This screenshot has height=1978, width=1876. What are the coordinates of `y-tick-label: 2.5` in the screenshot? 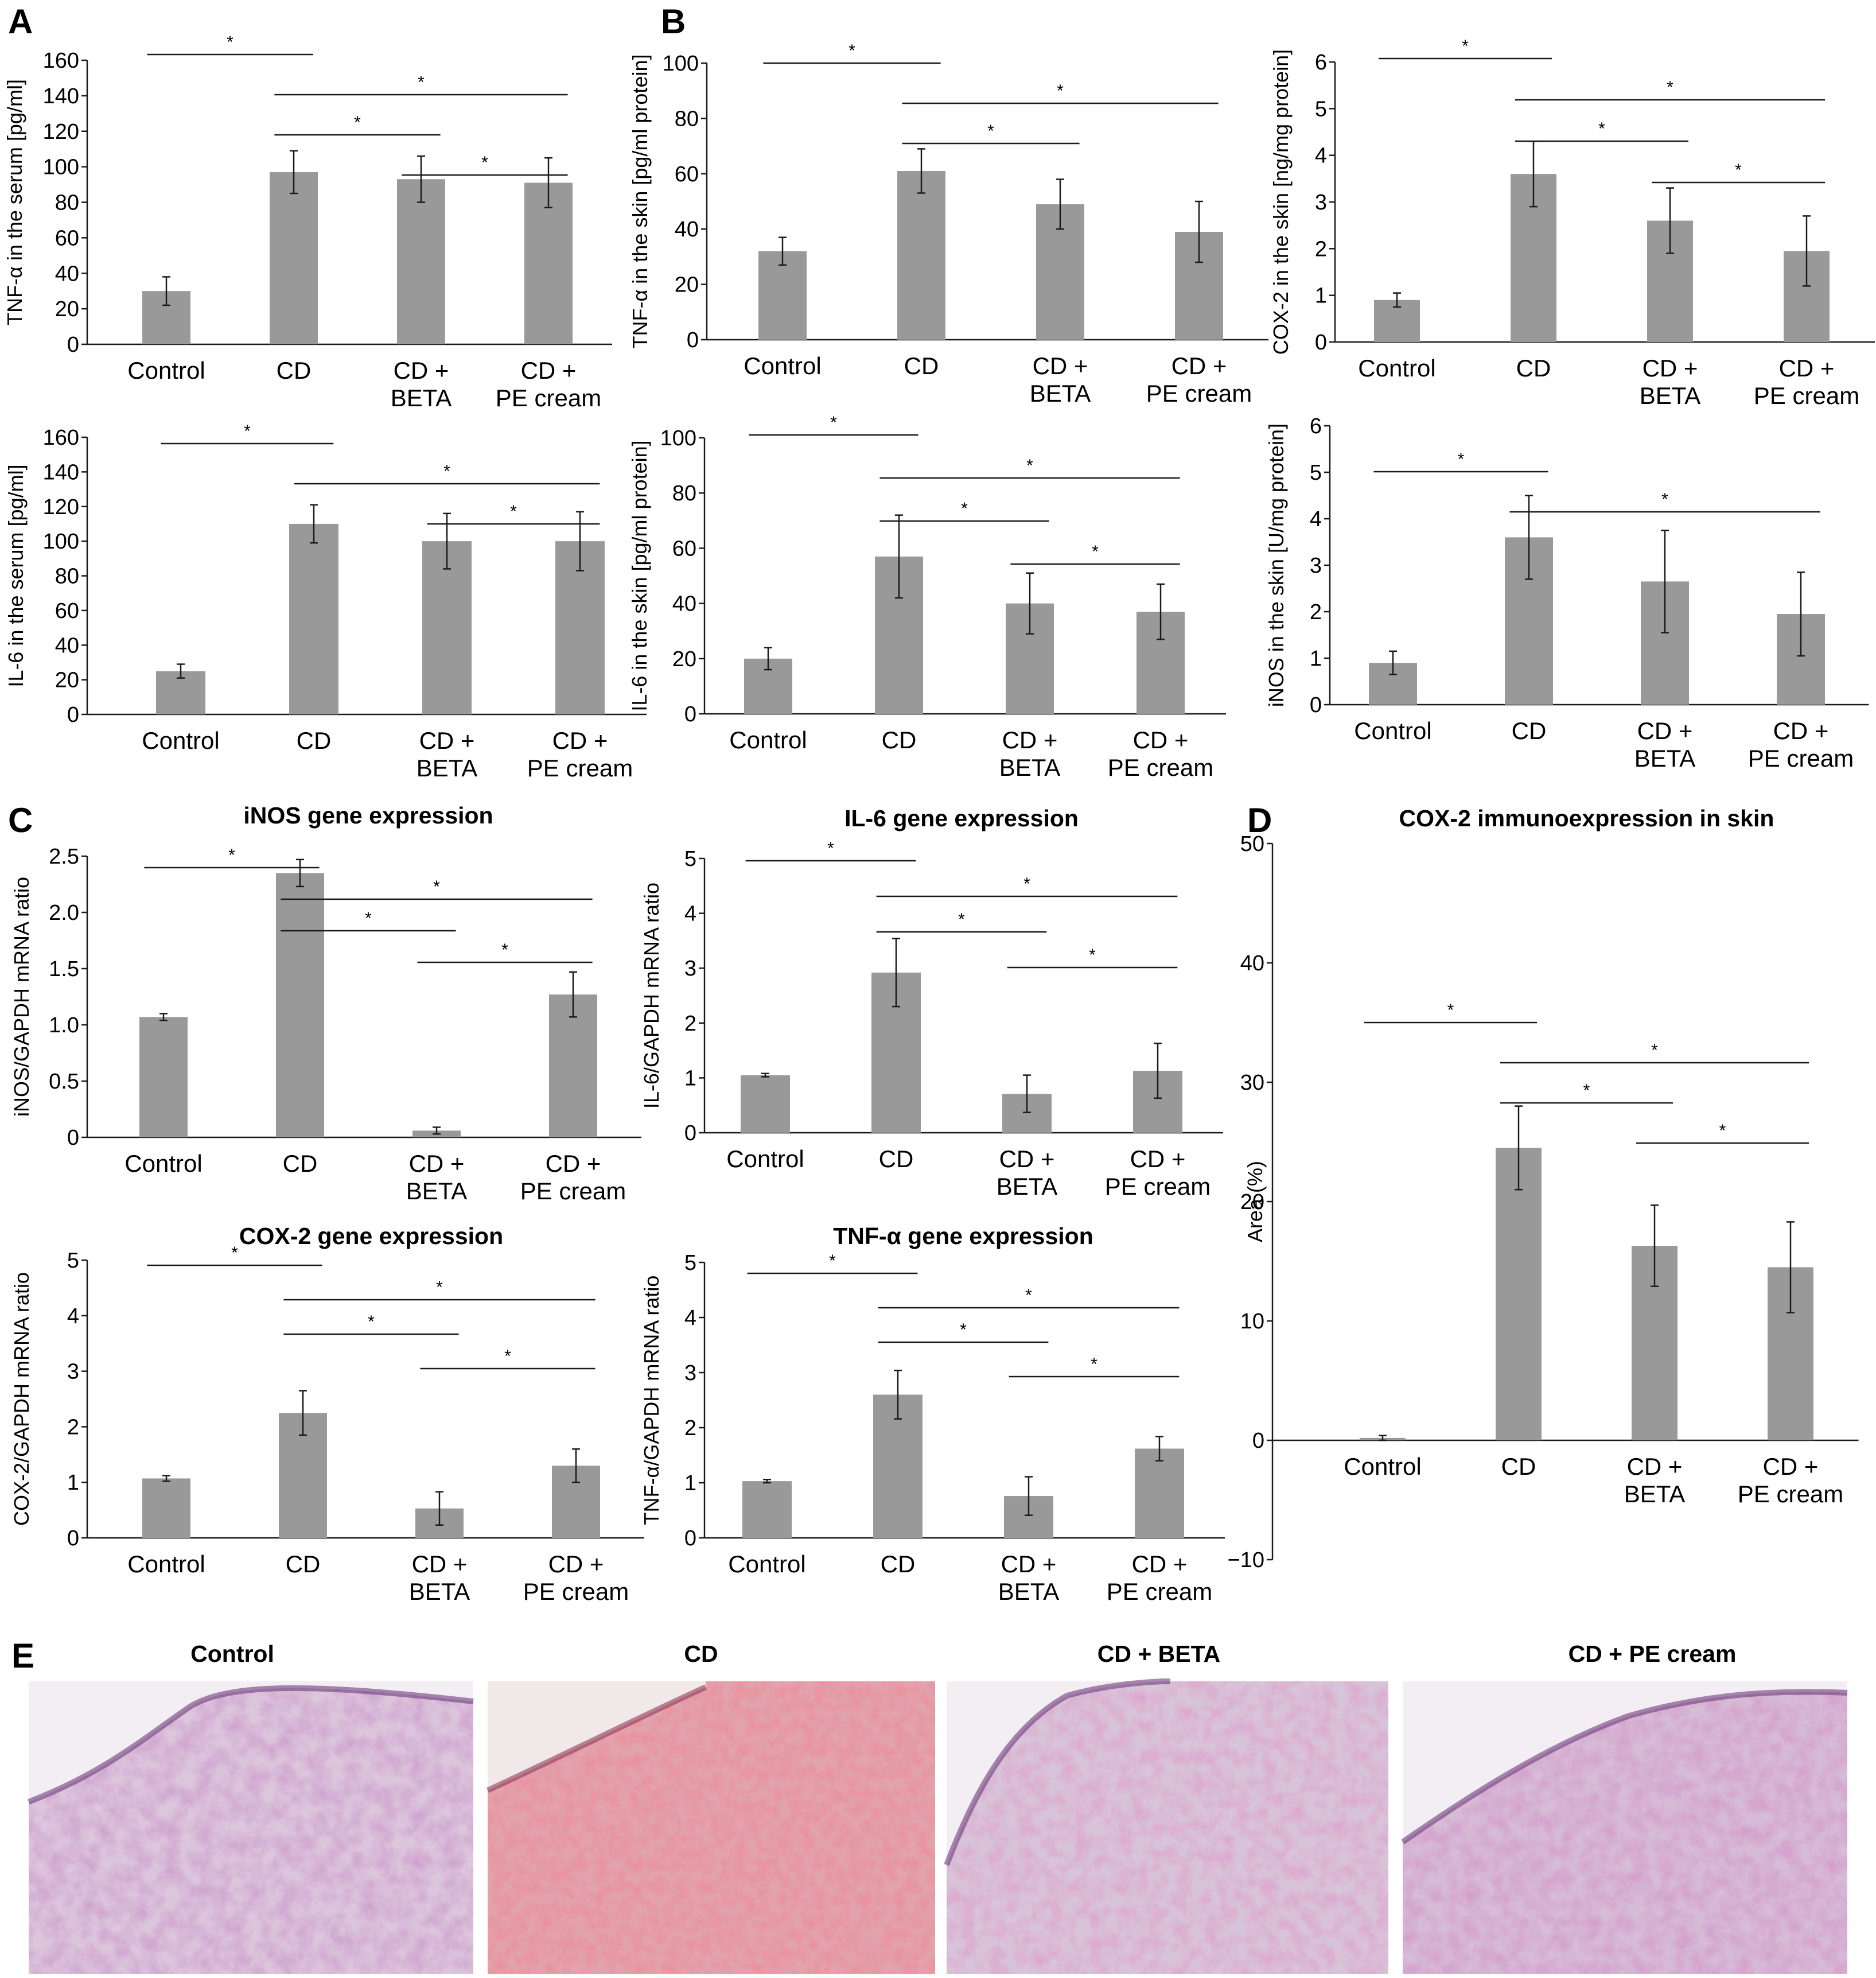 It's located at (64, 857).